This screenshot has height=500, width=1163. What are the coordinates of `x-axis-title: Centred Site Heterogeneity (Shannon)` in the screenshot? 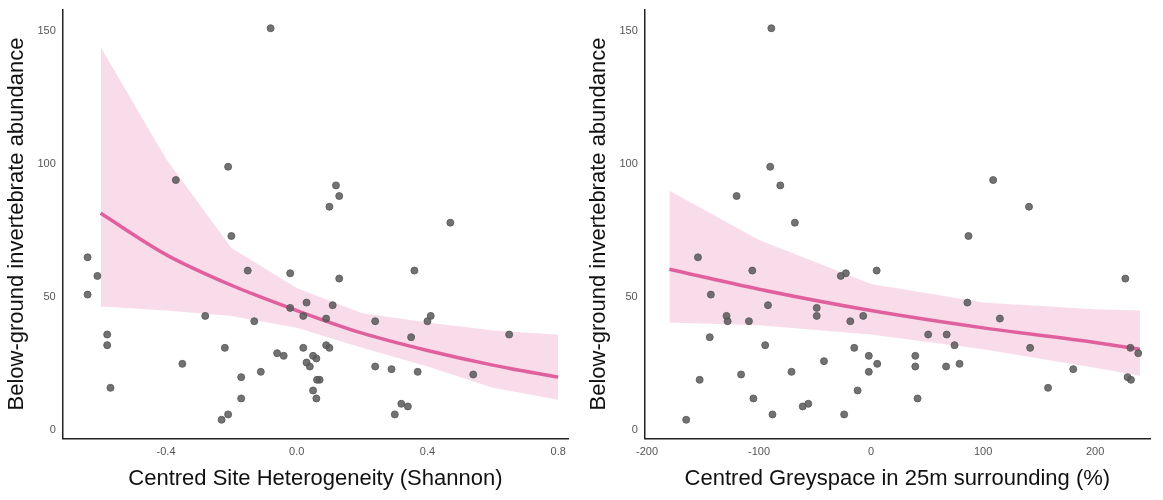 It's located at (315, 477).